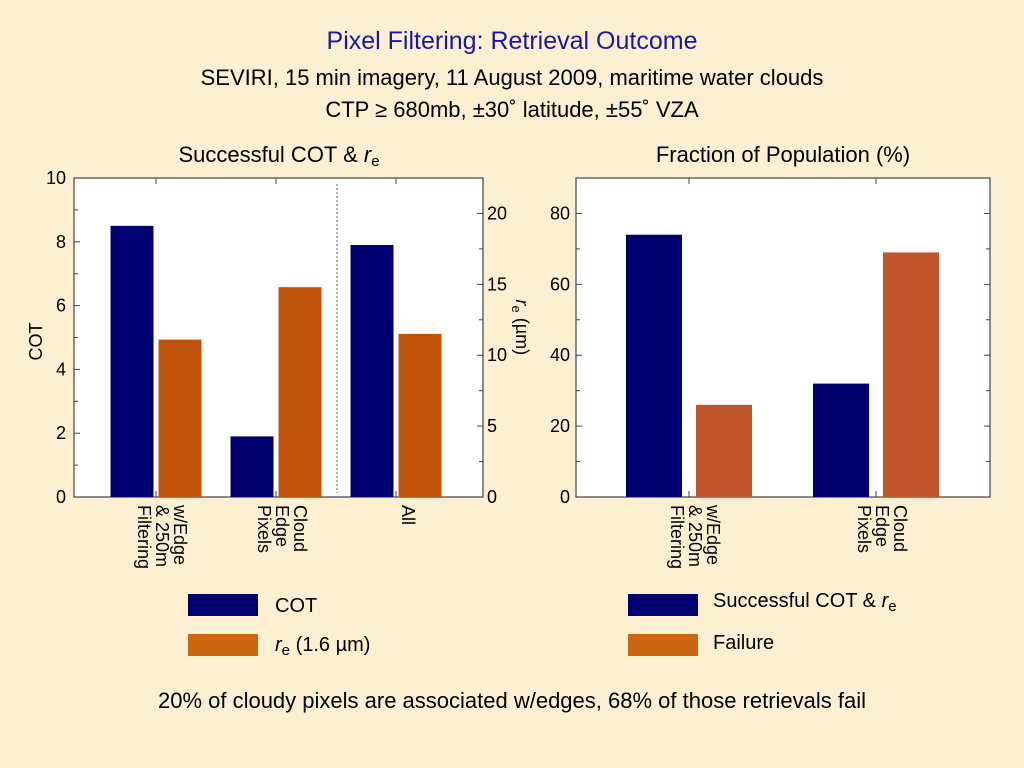  What do you see at coordinates (497, 355) in the screenshot?
I see `right-y2-tick-label: 10` at bounding box center [497, 355].